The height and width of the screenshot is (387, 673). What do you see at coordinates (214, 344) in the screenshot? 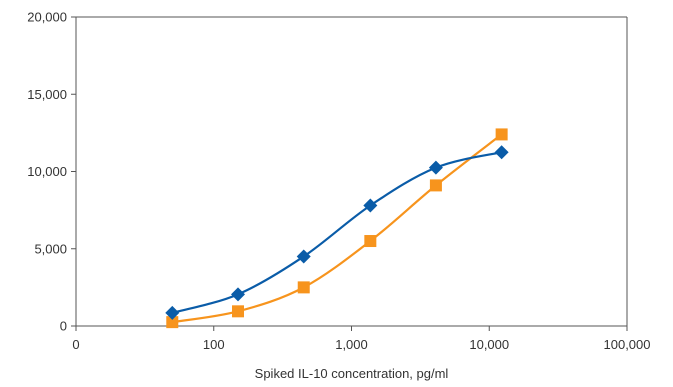
I see `x-tick-label: 100` at bounding box center [214, 344].